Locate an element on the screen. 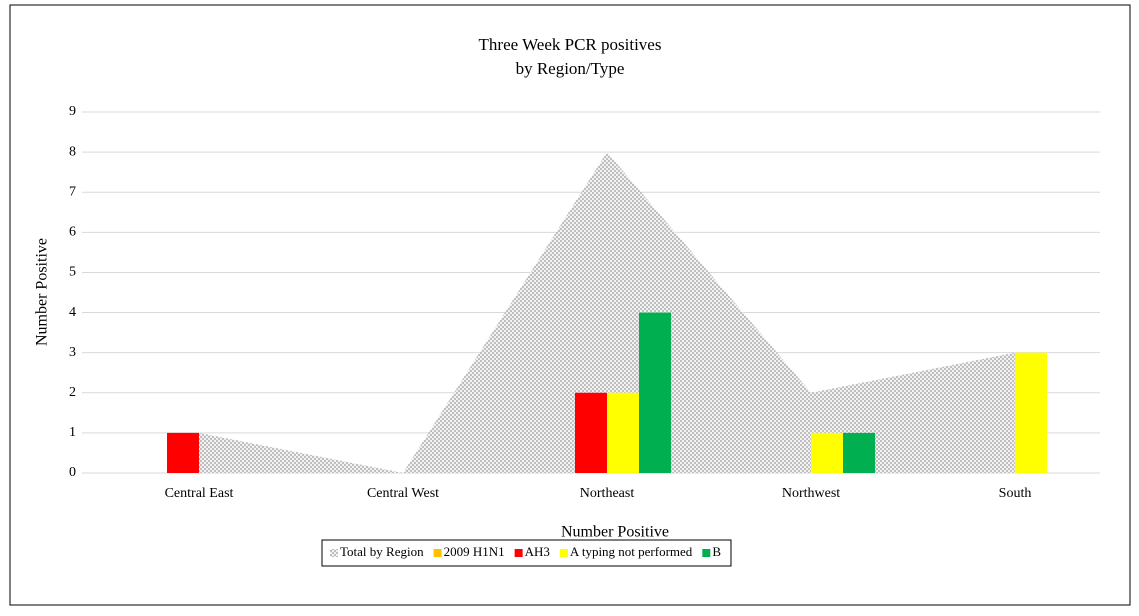  y-tick-label: 2 is located at coordinates (72, 392).